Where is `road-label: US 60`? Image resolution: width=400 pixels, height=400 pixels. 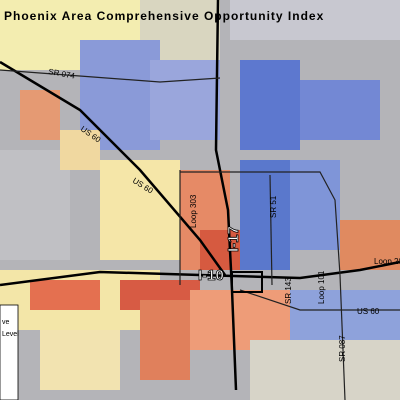 road-label: US 60 is located at coordinates (368, 311).